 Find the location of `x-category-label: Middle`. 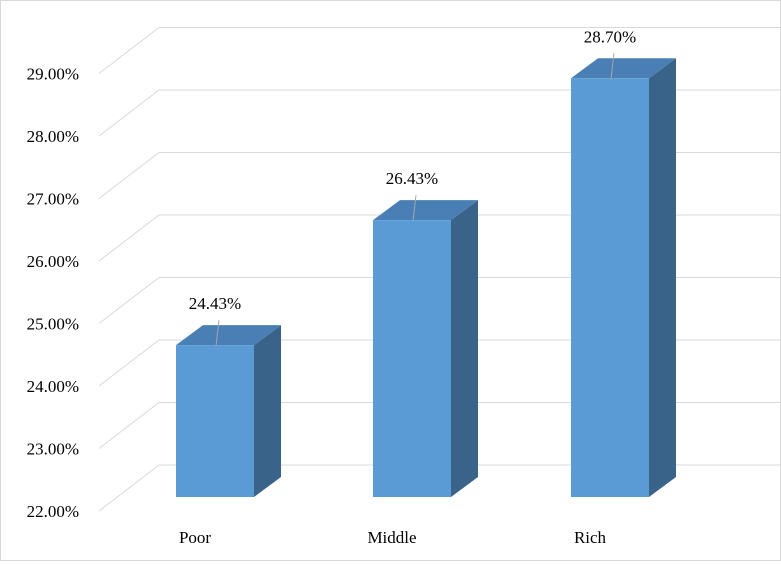

x-category-label: Middle is located at coordinates (391, 537).